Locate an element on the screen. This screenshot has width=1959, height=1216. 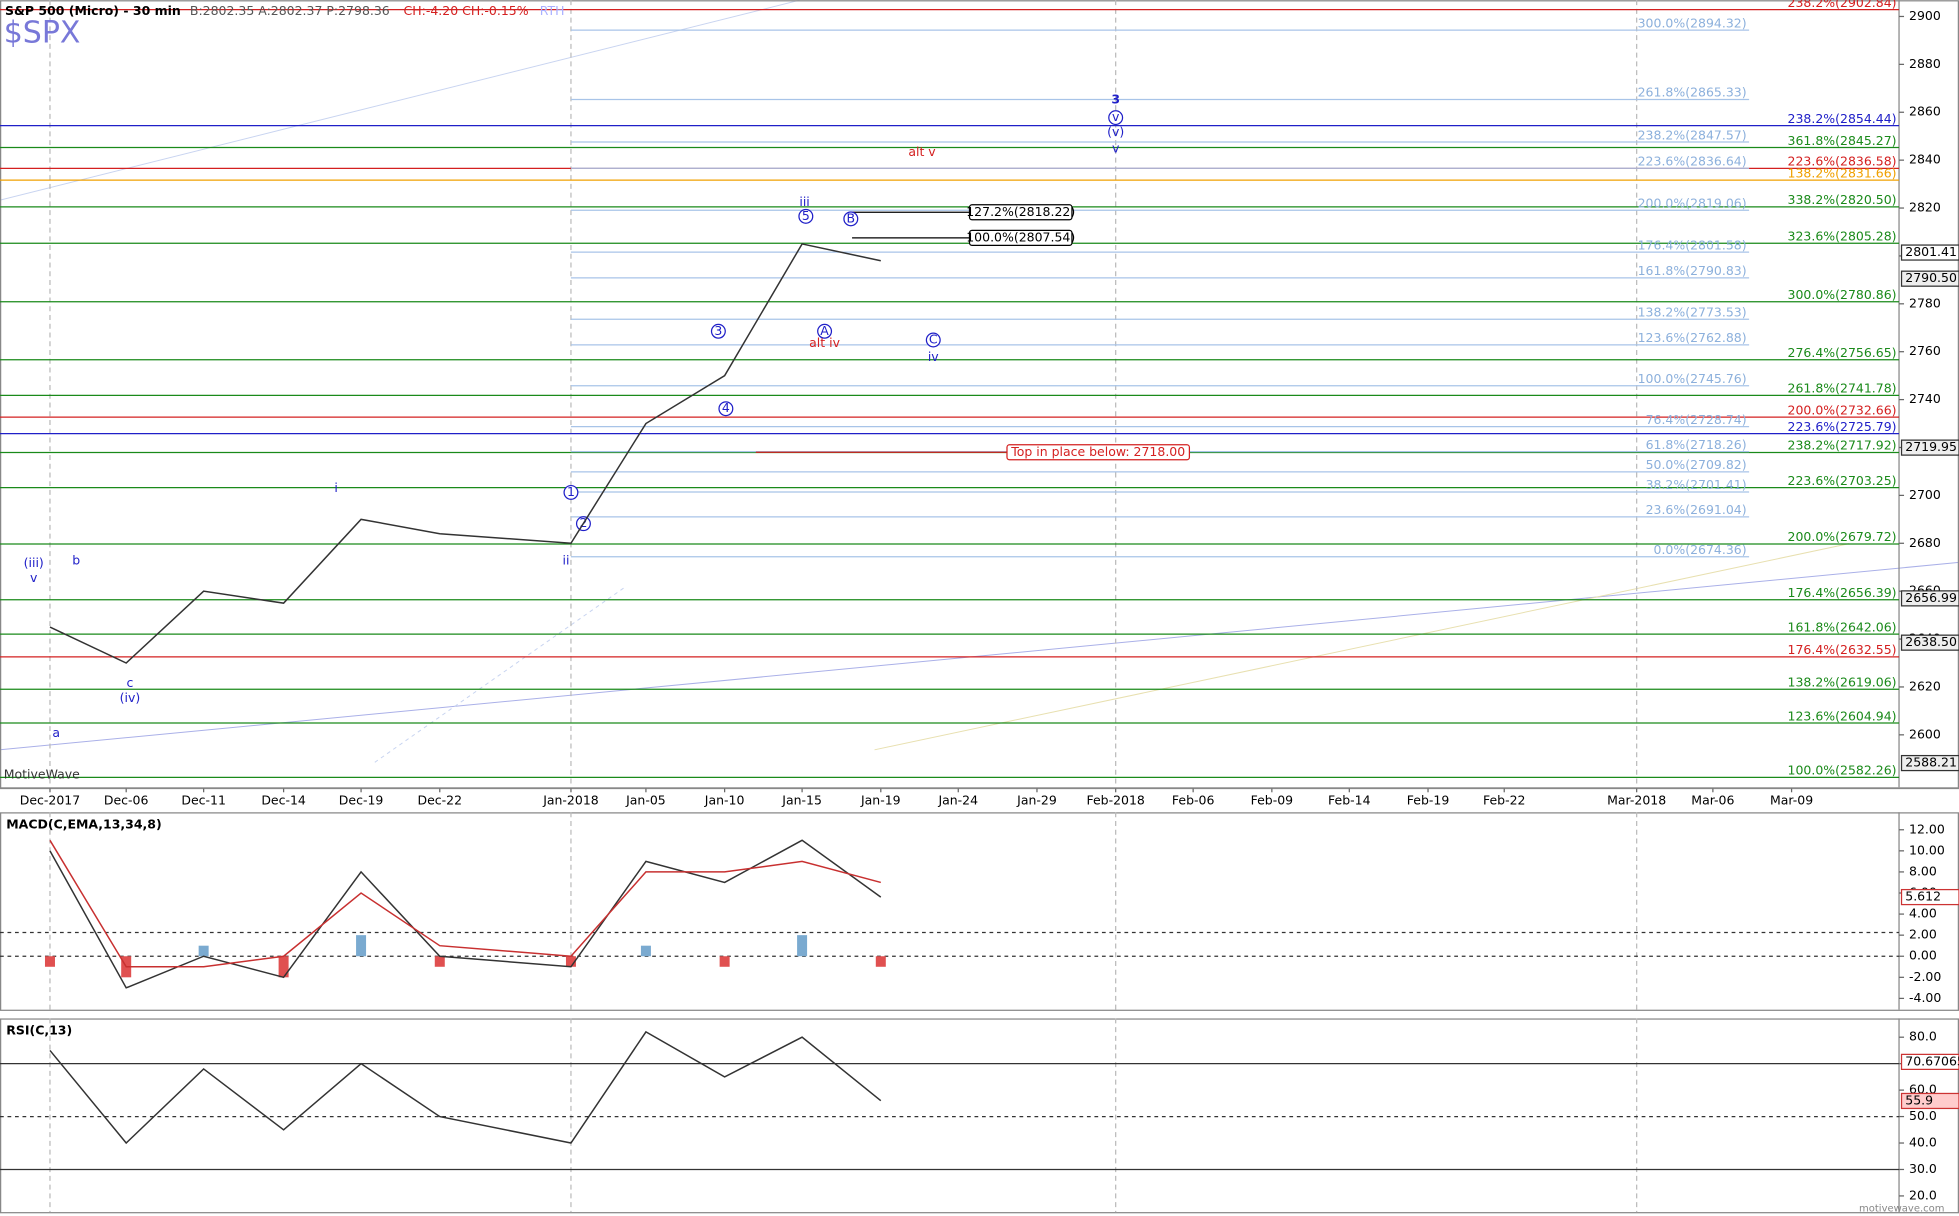
value-tag-label: 70.67065 is located at coordinates (1932, 1060).